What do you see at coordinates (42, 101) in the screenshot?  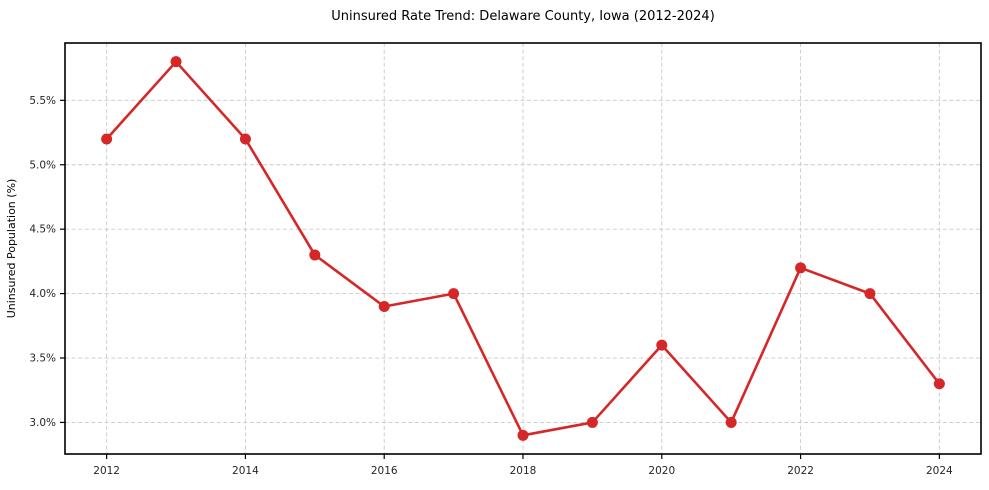 I see `y-tick-label: 5.5%` at bounding box center [42, 101].